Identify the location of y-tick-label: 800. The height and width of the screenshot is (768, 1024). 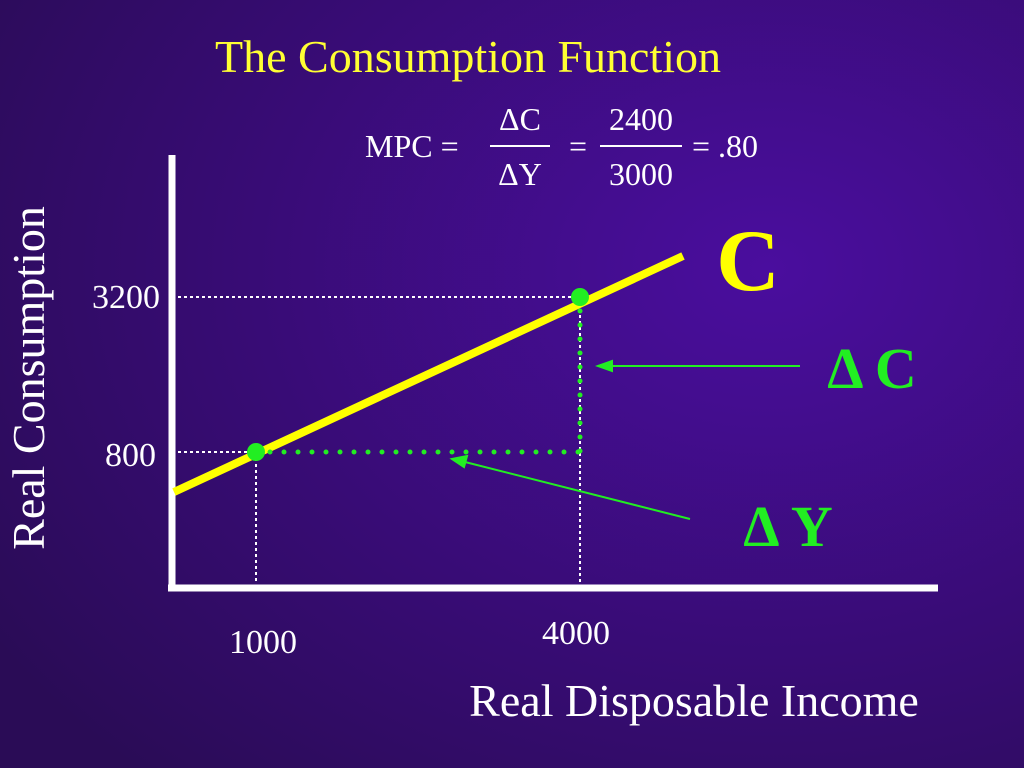
(130, 455).